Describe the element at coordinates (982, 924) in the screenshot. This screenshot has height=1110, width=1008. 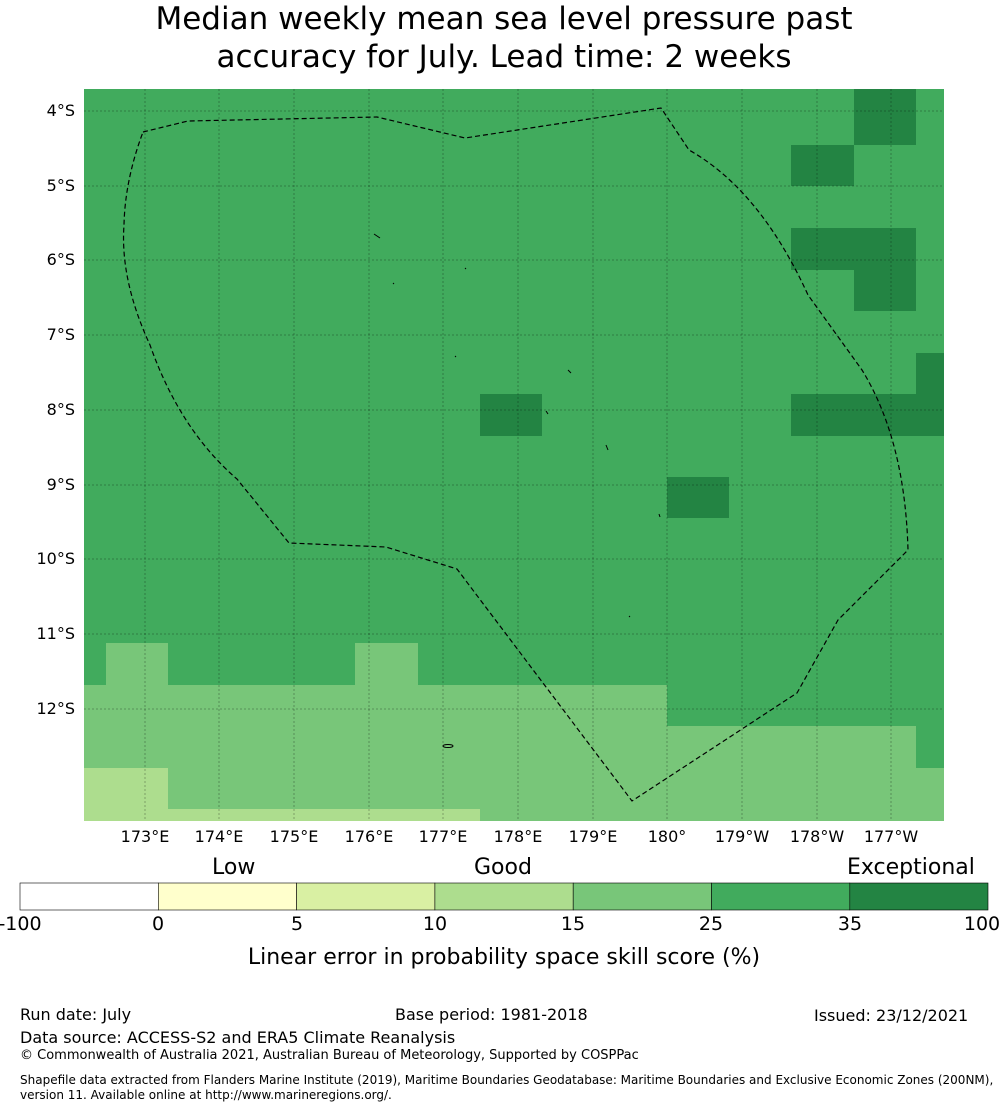
I see `colorbar-tick: 100` at that location.